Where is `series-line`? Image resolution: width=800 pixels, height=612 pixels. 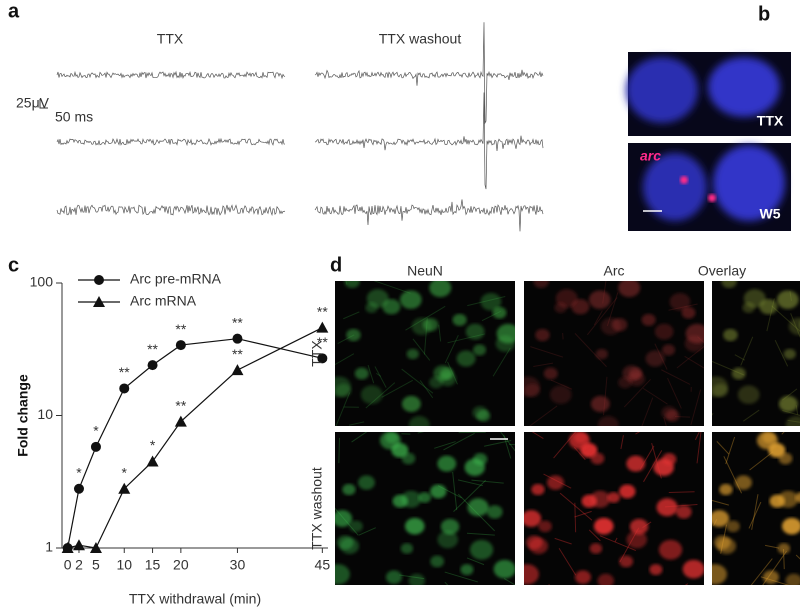 series-line is located at coordinates (195, 443).